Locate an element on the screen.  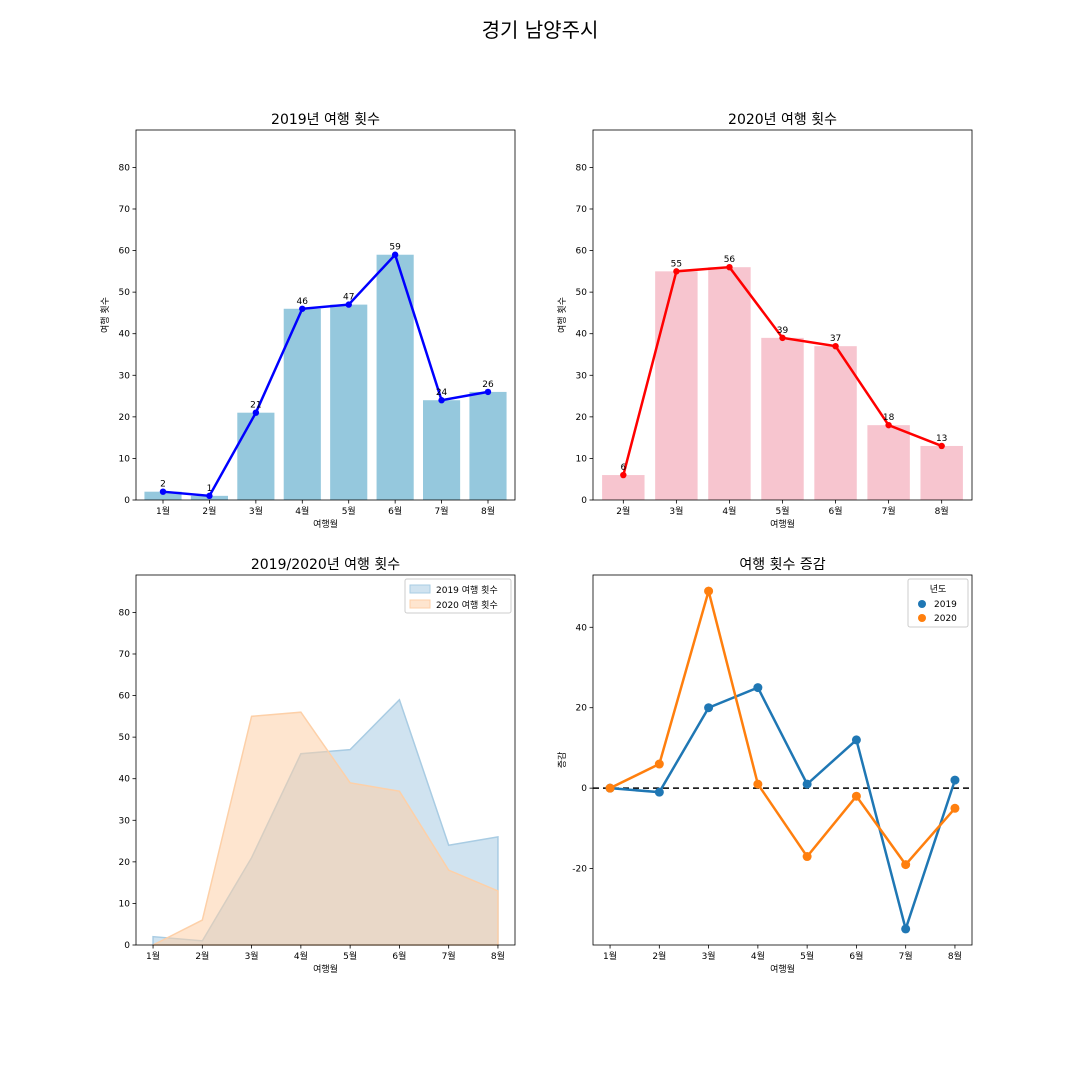
y-axis-label: 여행 횟수 is located at coordinates (562, 315).